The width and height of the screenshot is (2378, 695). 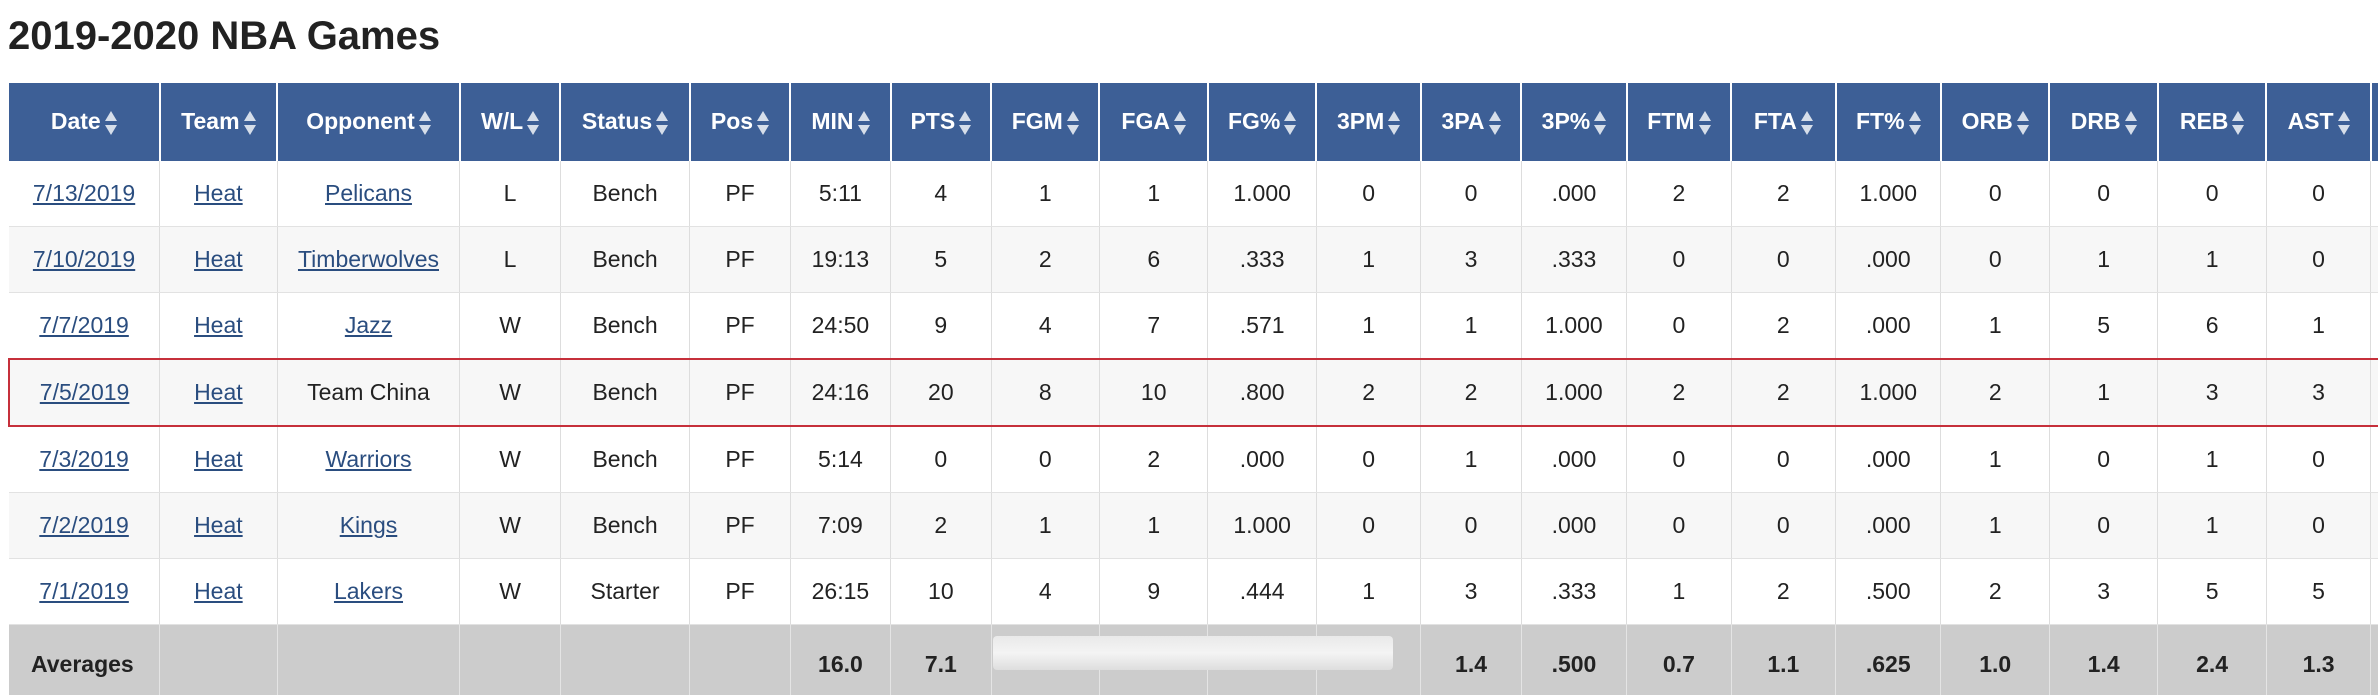 What do you see at coordinates (2204, 121) in the screenshot?
I see `column-header-label: REB` at bounding box center [2204, 121].